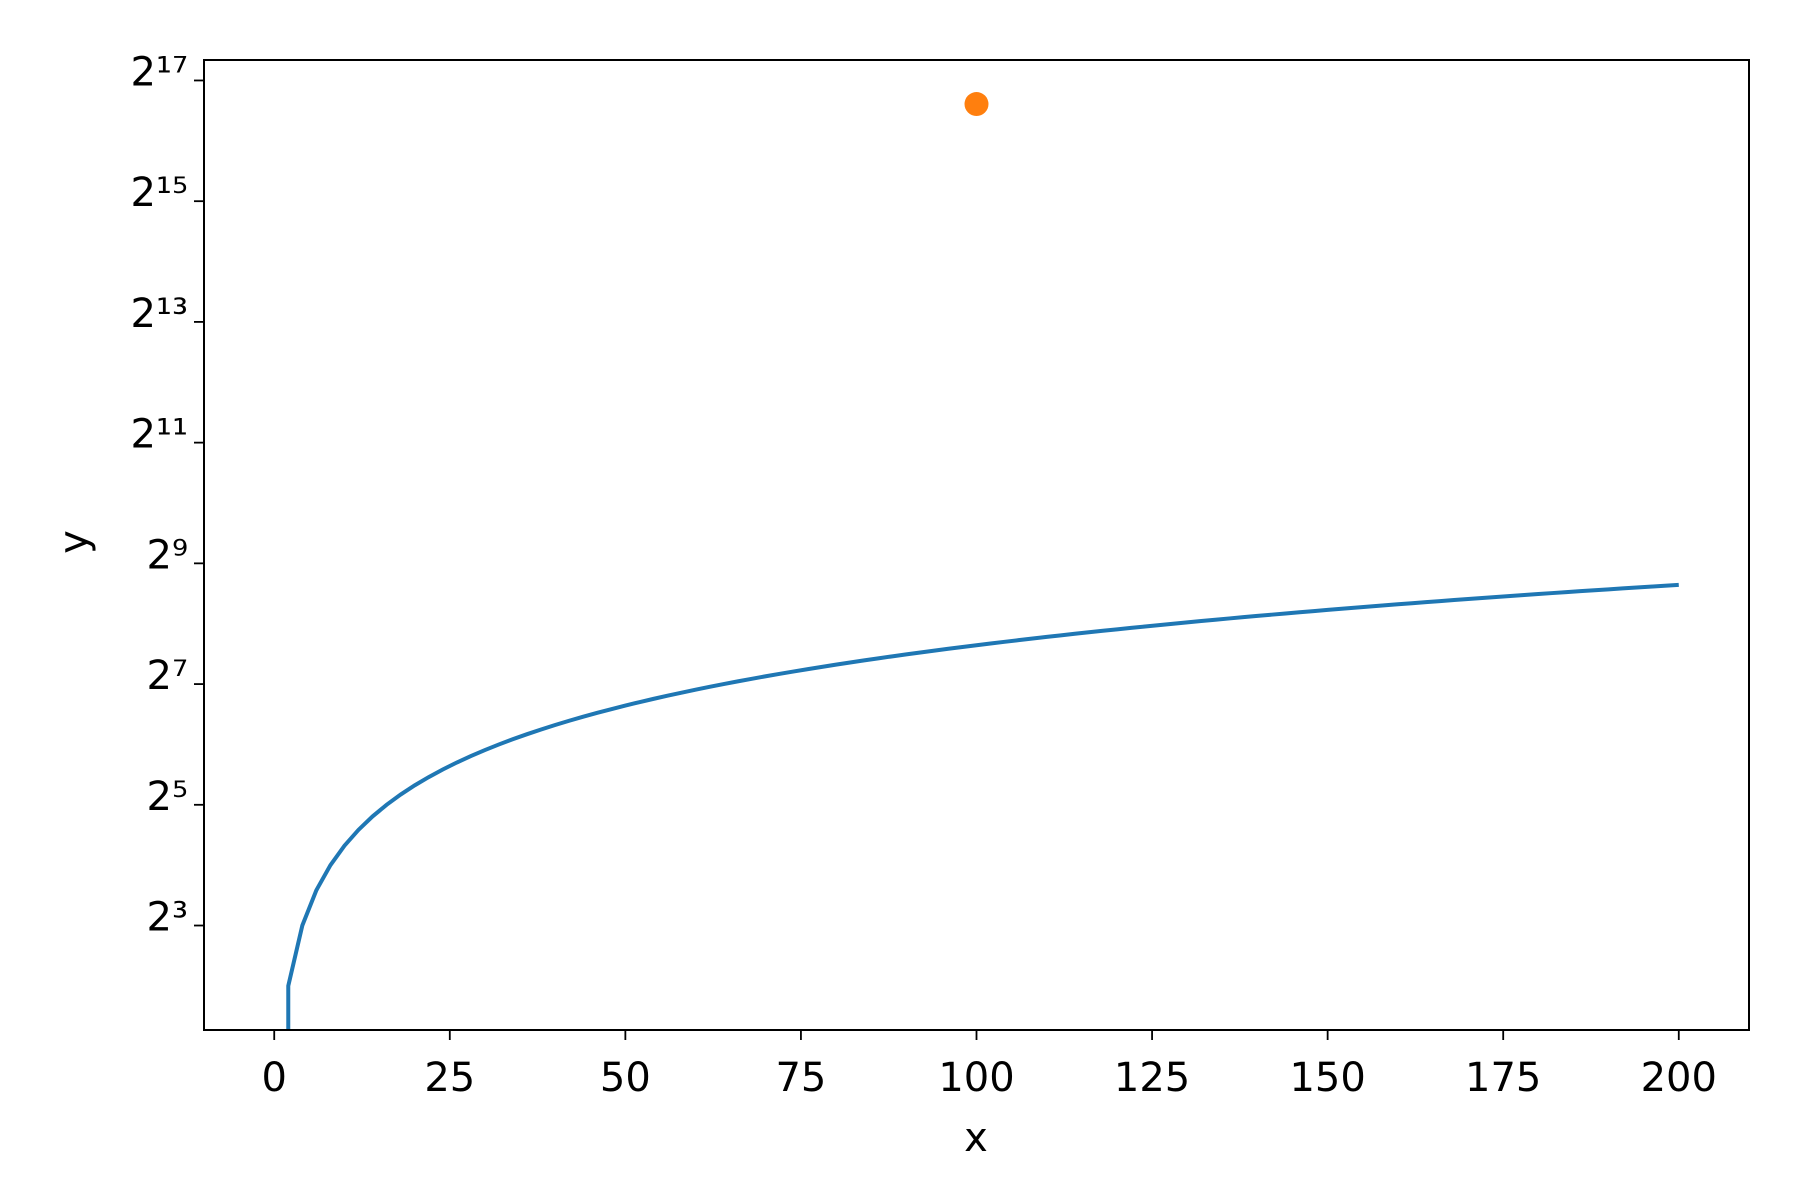  I want to click on scatter-point, so click(976, 104).